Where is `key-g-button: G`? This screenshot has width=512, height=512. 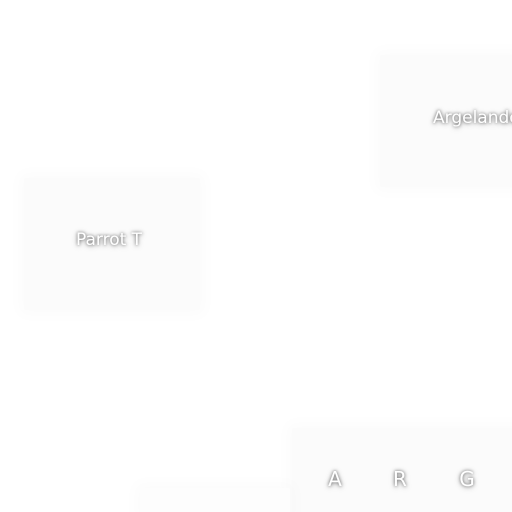
key-g-button: G is located at coordinates (467, 479).